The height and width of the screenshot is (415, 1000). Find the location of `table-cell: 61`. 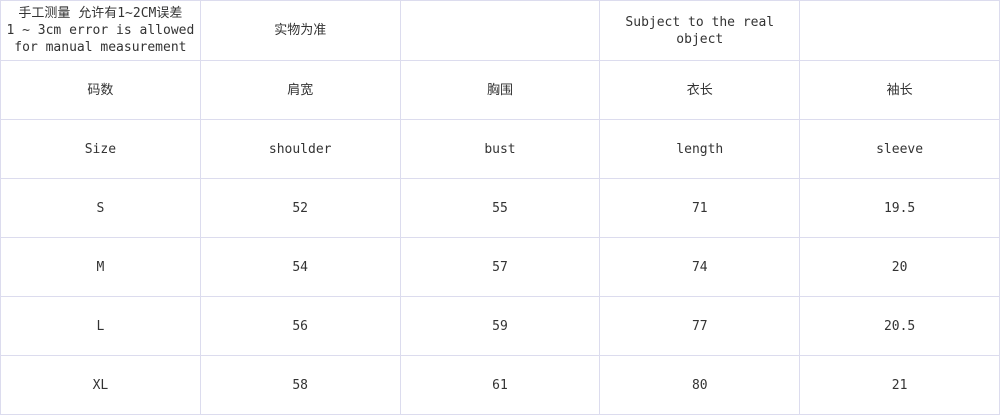

table-cell: 61 is located at coordinates (500, 385).